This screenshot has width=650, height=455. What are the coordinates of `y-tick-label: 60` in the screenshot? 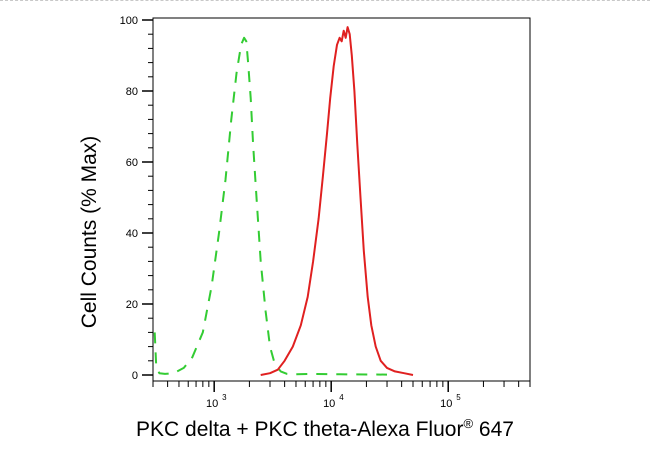 It's located at (132, 163).